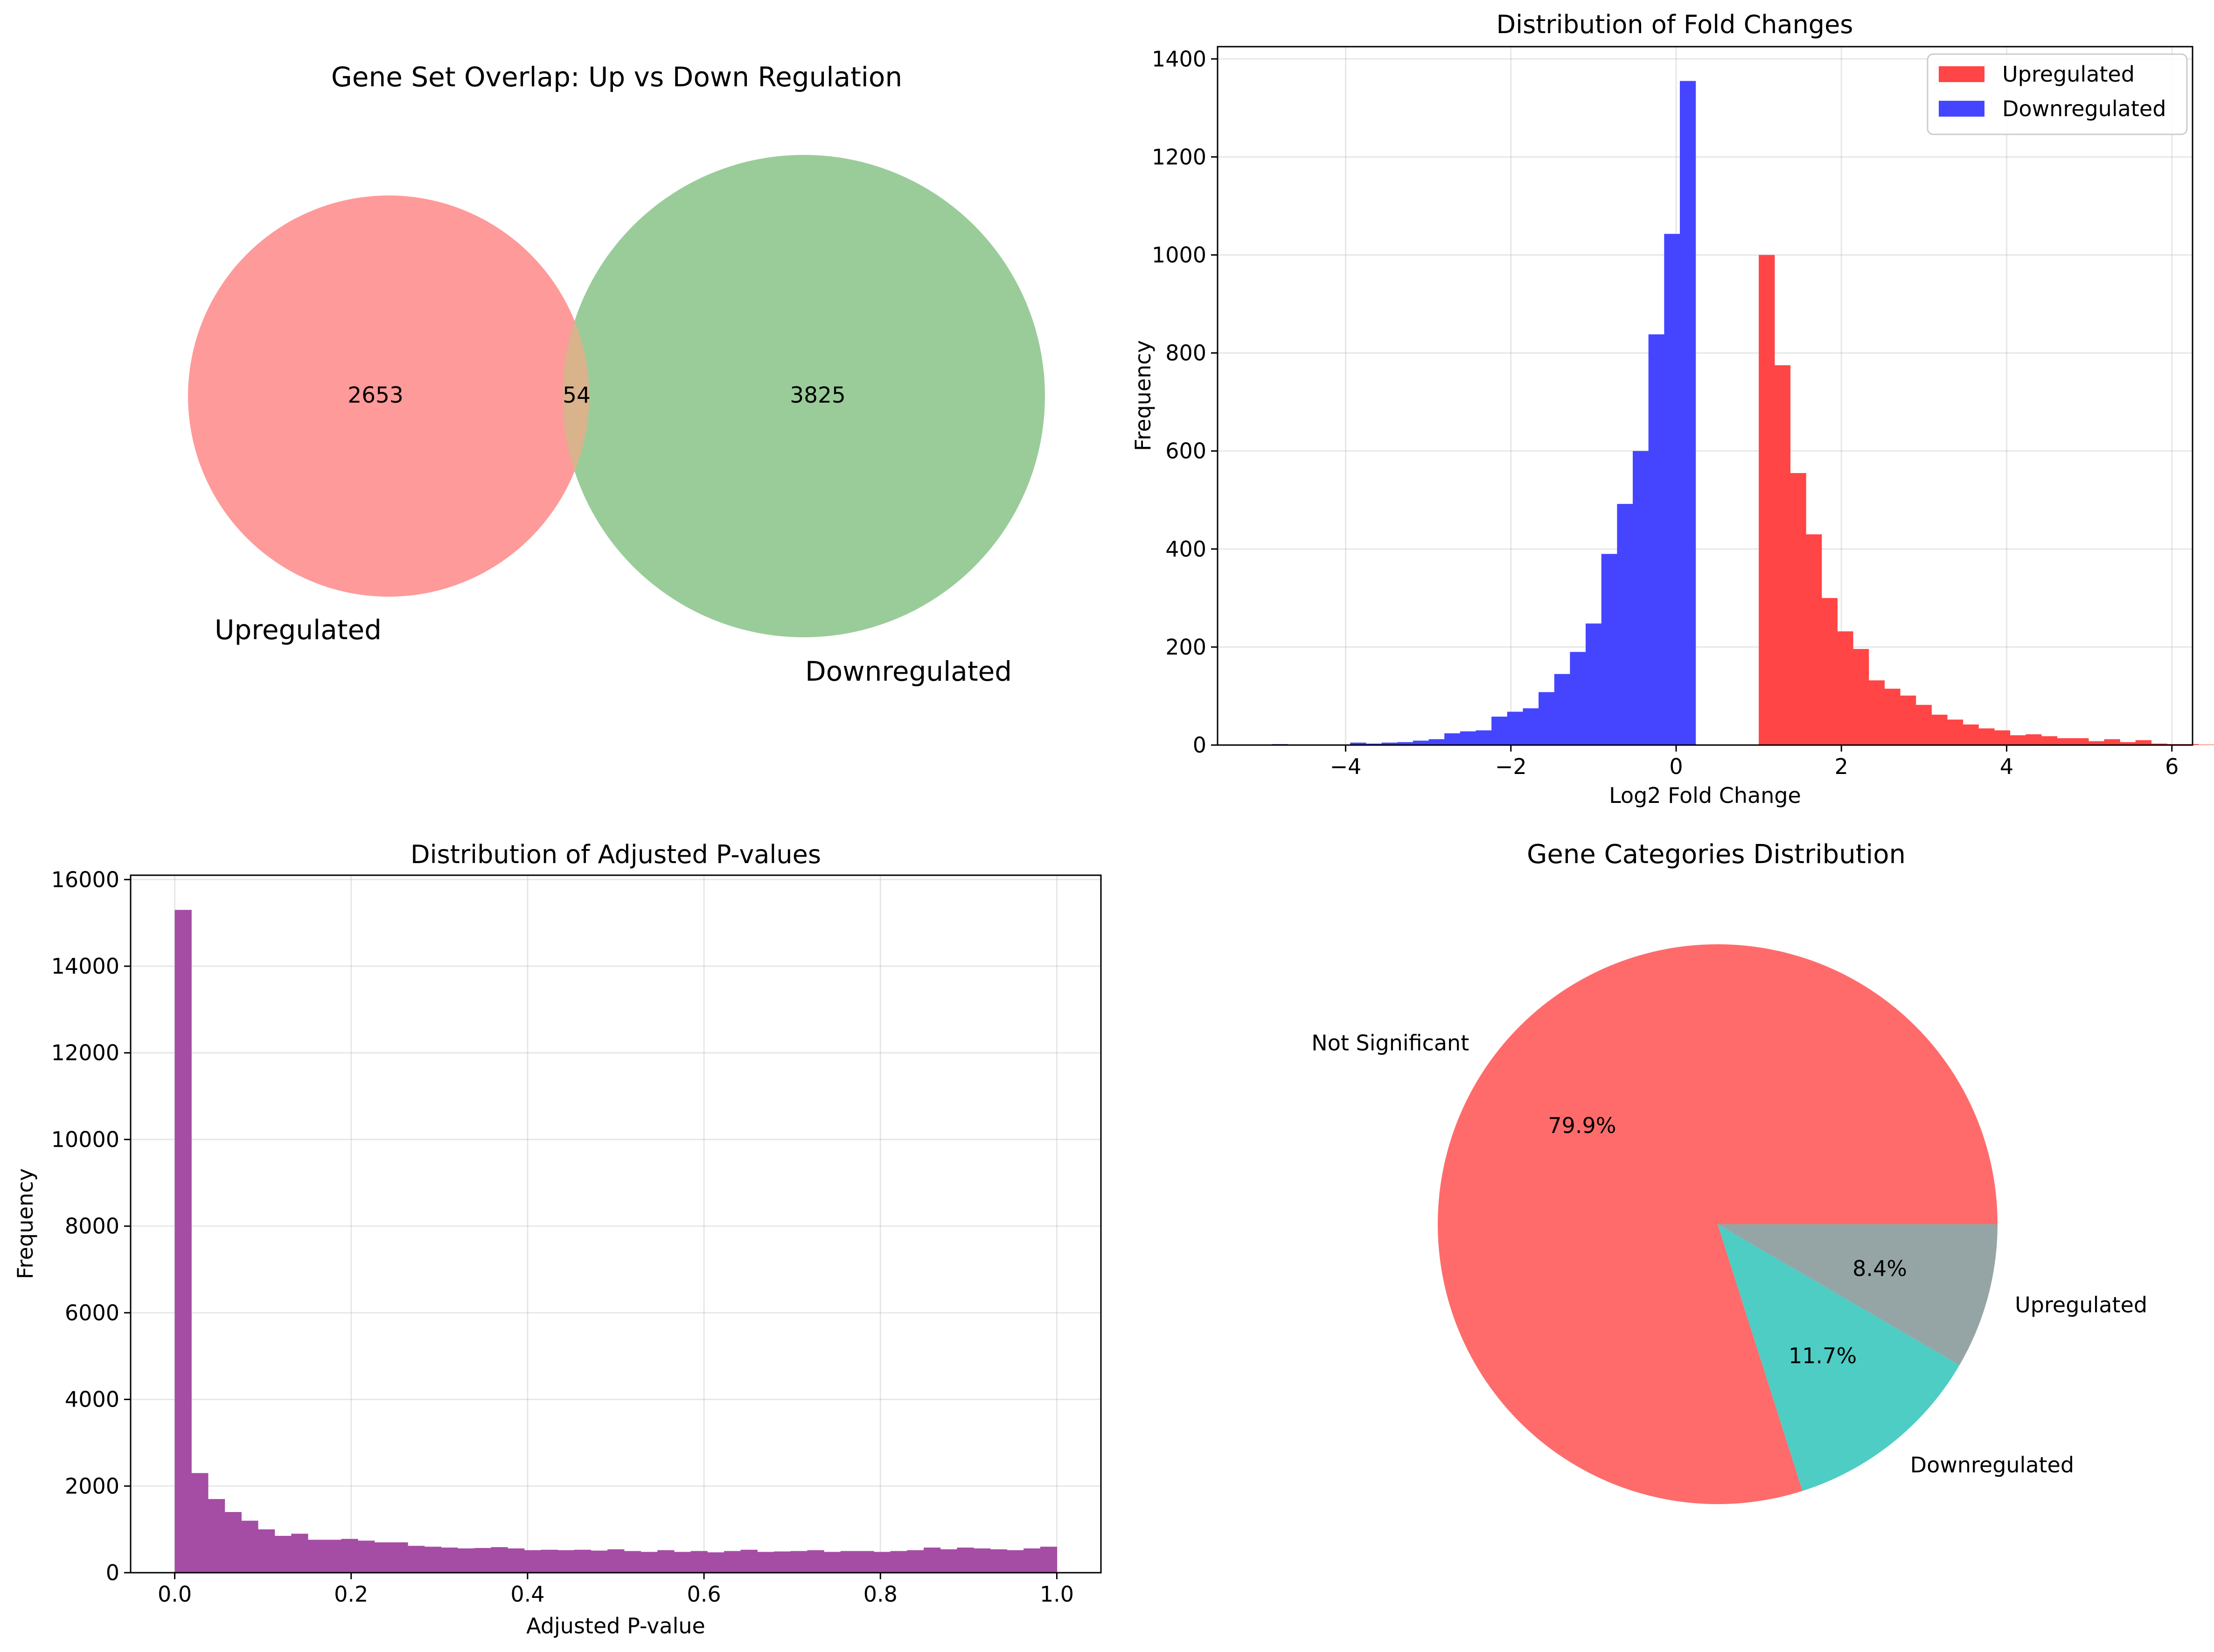 The height and width of the screenshot is (1652, 2214). Describe the element at coordinates (1858, 1295) in the screenshot. I see `pie-slice-upregulated` at that location.